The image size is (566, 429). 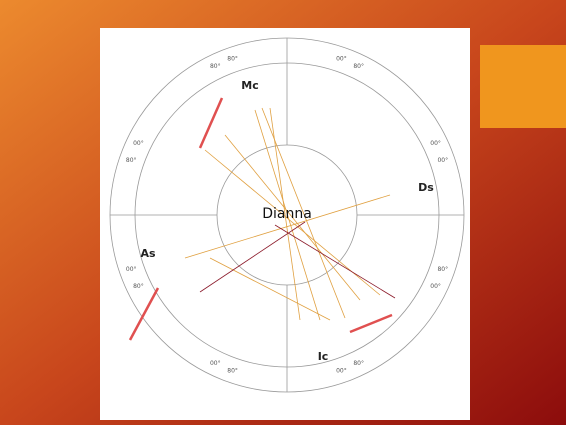 I want to click on chart-label: Dianna, so click(x=287, y=214).